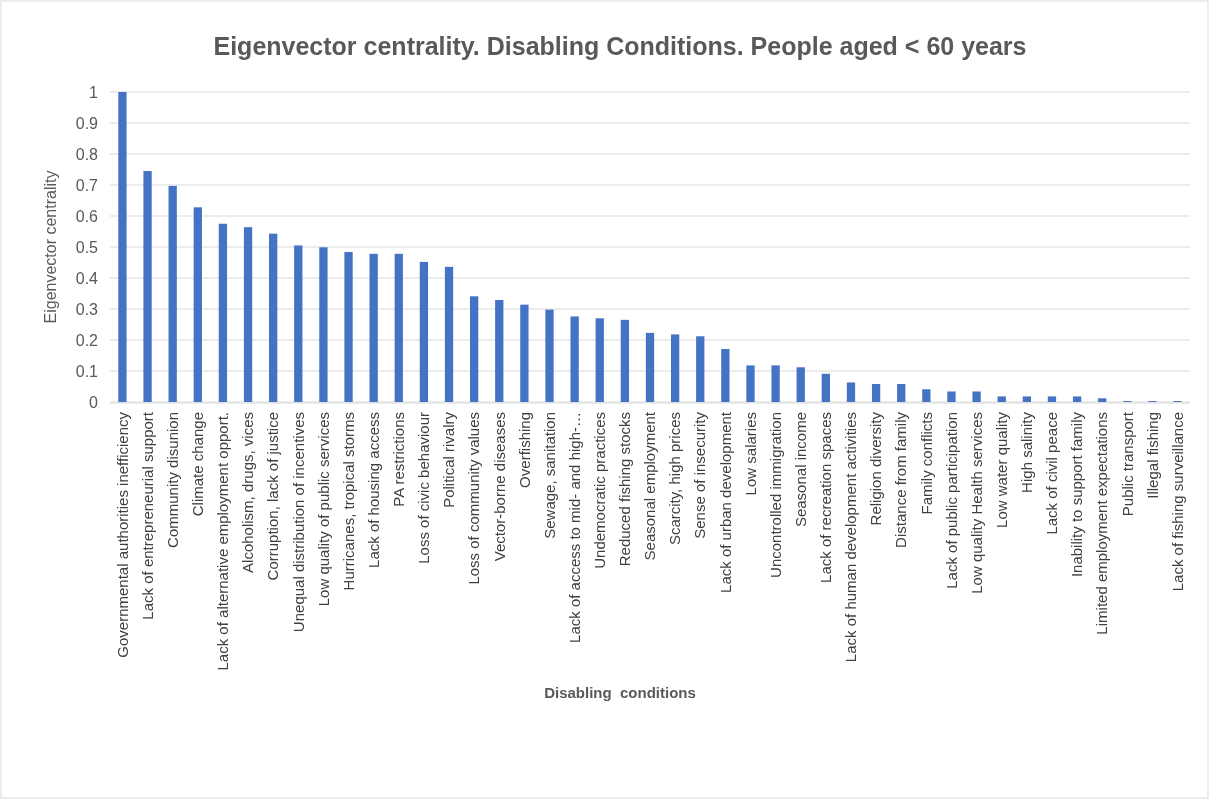 The image size is (1209, 799). I want to click on x-tick-label: Lack of fishing surveillance, so click(1177, 502).